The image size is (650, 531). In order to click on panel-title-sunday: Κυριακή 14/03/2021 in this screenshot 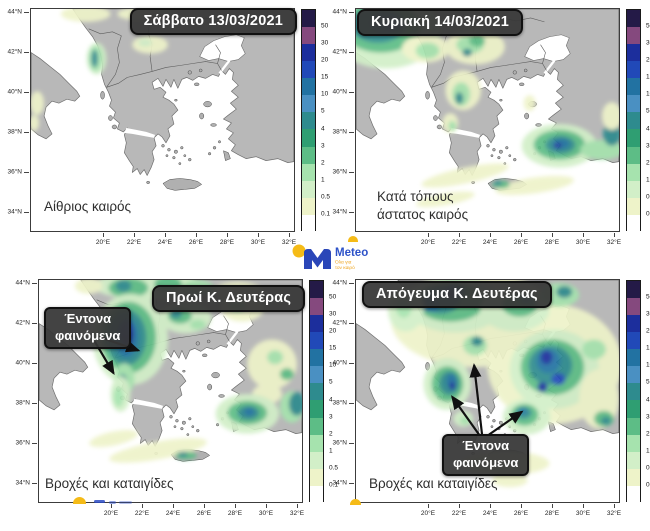, I will do `click(440, 22)`.